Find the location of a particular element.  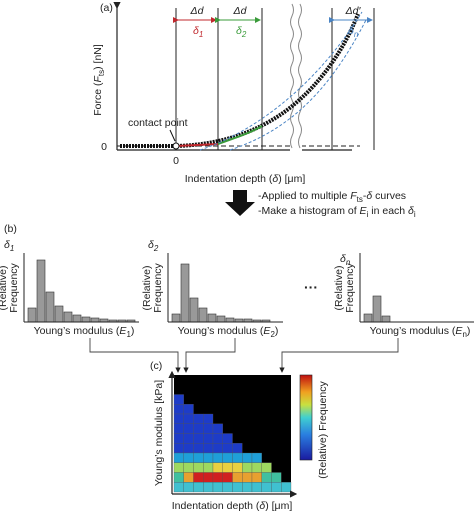

x-axis-label: Indentation depth (δ) [μm] is located at coordinates (245, 179).